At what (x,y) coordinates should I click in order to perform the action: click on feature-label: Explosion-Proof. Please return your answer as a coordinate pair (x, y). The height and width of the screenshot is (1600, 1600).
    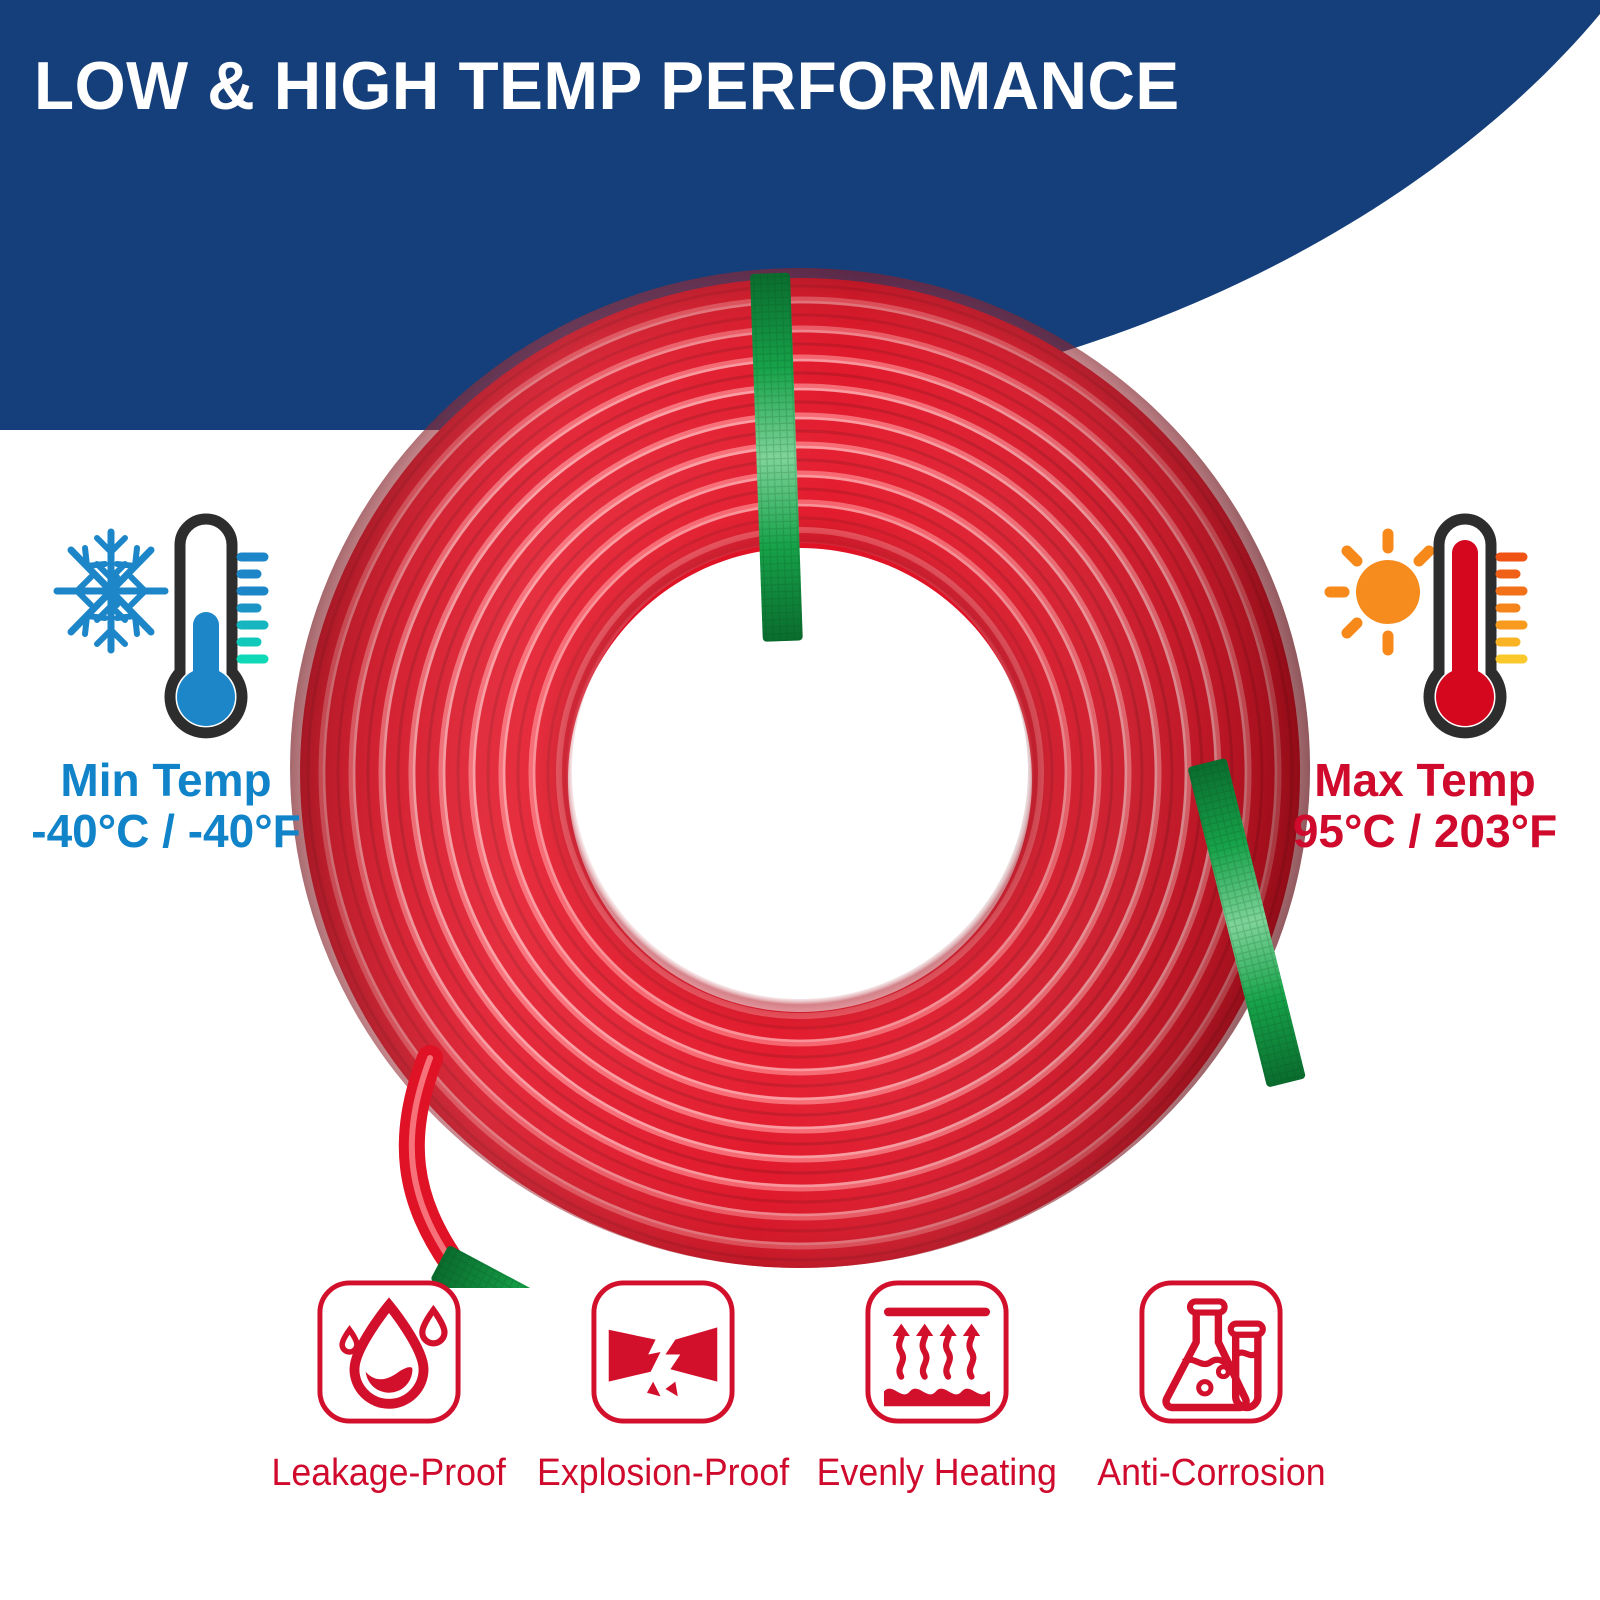
    Looking at the image, I should click on (663, 1473).